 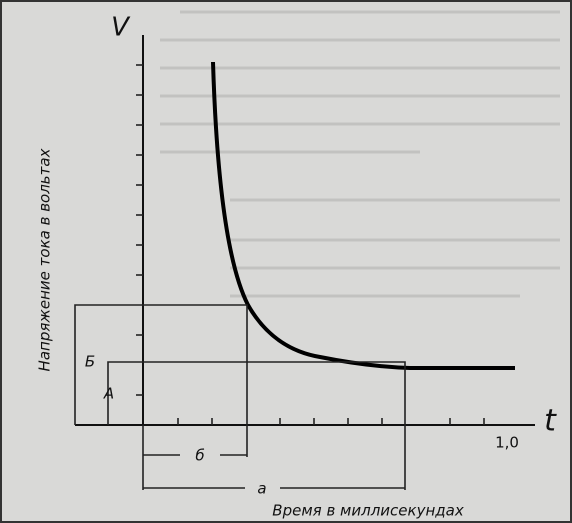 What do you see at coordinates (368, 511) in the screenshot?
I see `x-label: Время в миллисекундах` at bounding box center [368, 511].